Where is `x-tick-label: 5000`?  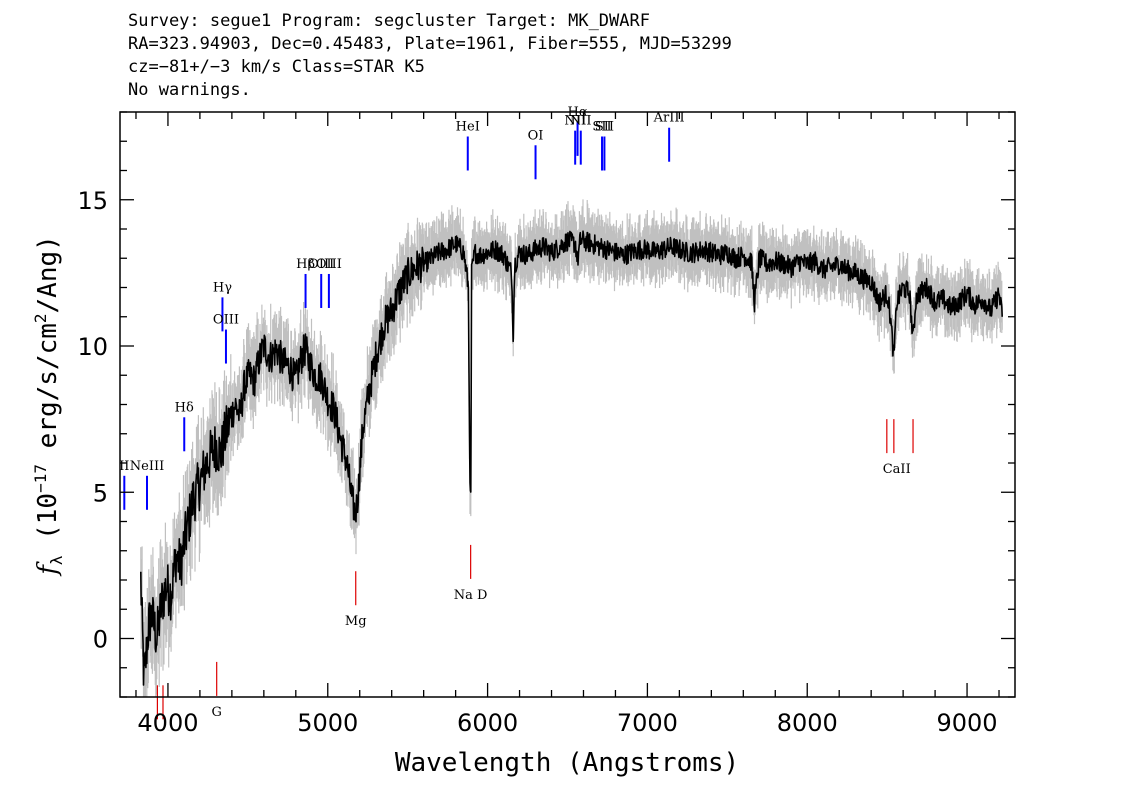 x-tick-label: 5000 is located at coordinates (327, 723).